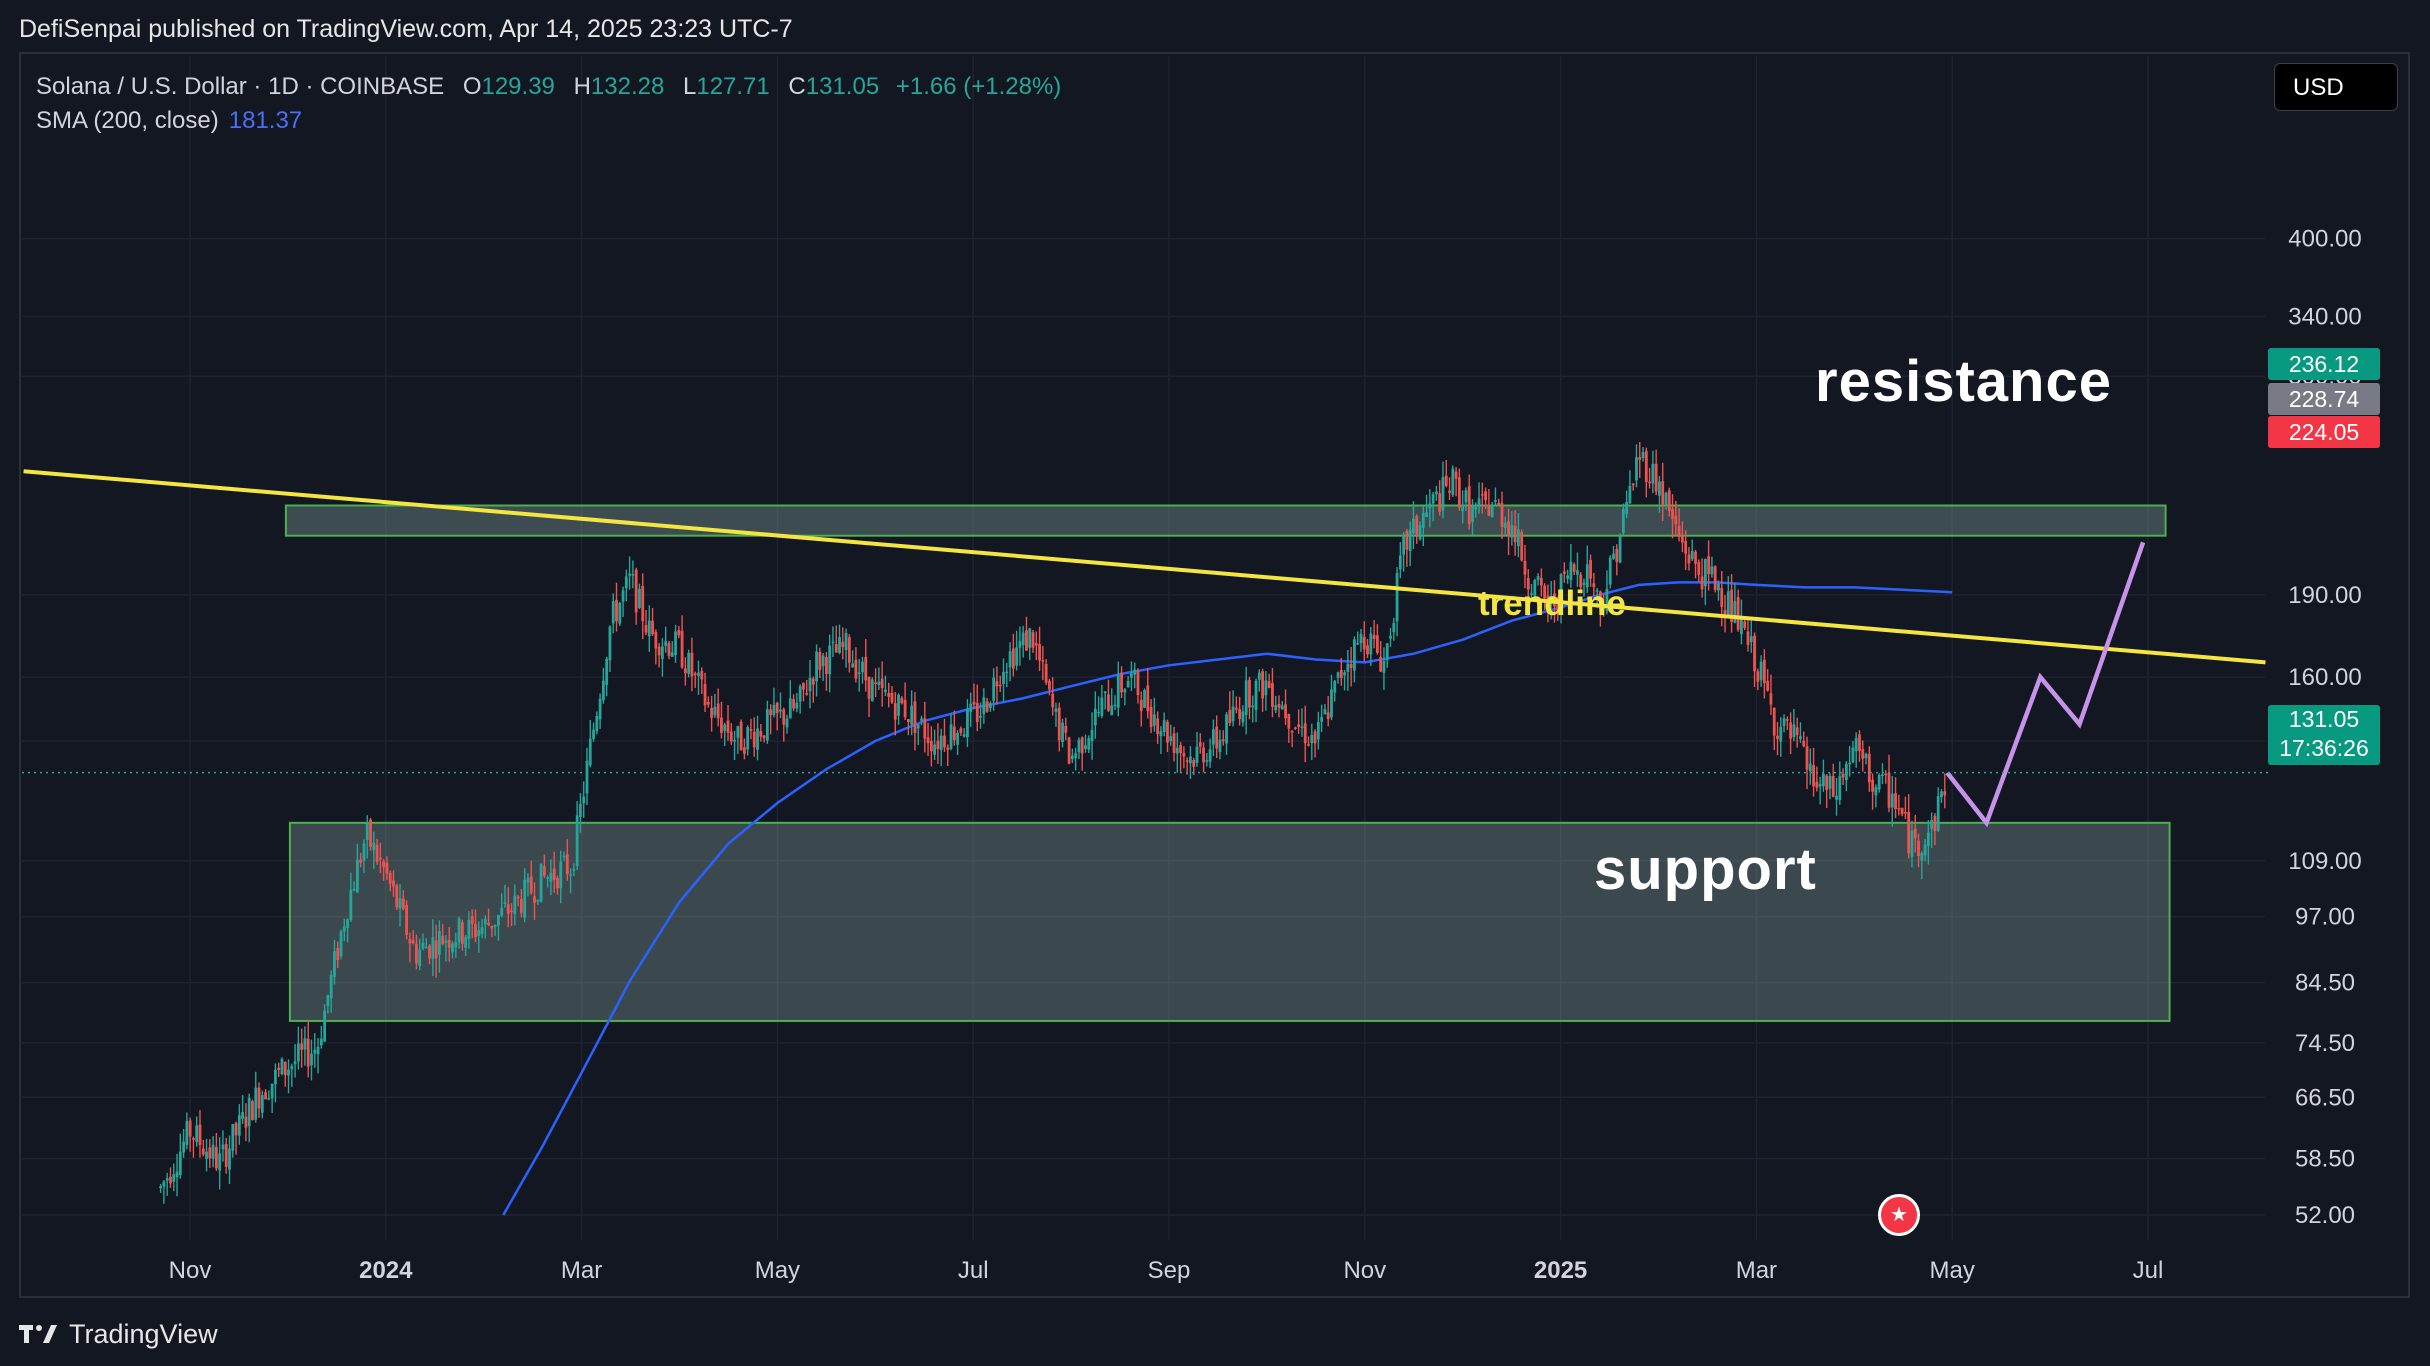 This screenshot has width=2430, height=1366. I want to click on sma-row: SMA (200, close) 181.37, so click(548, 121).